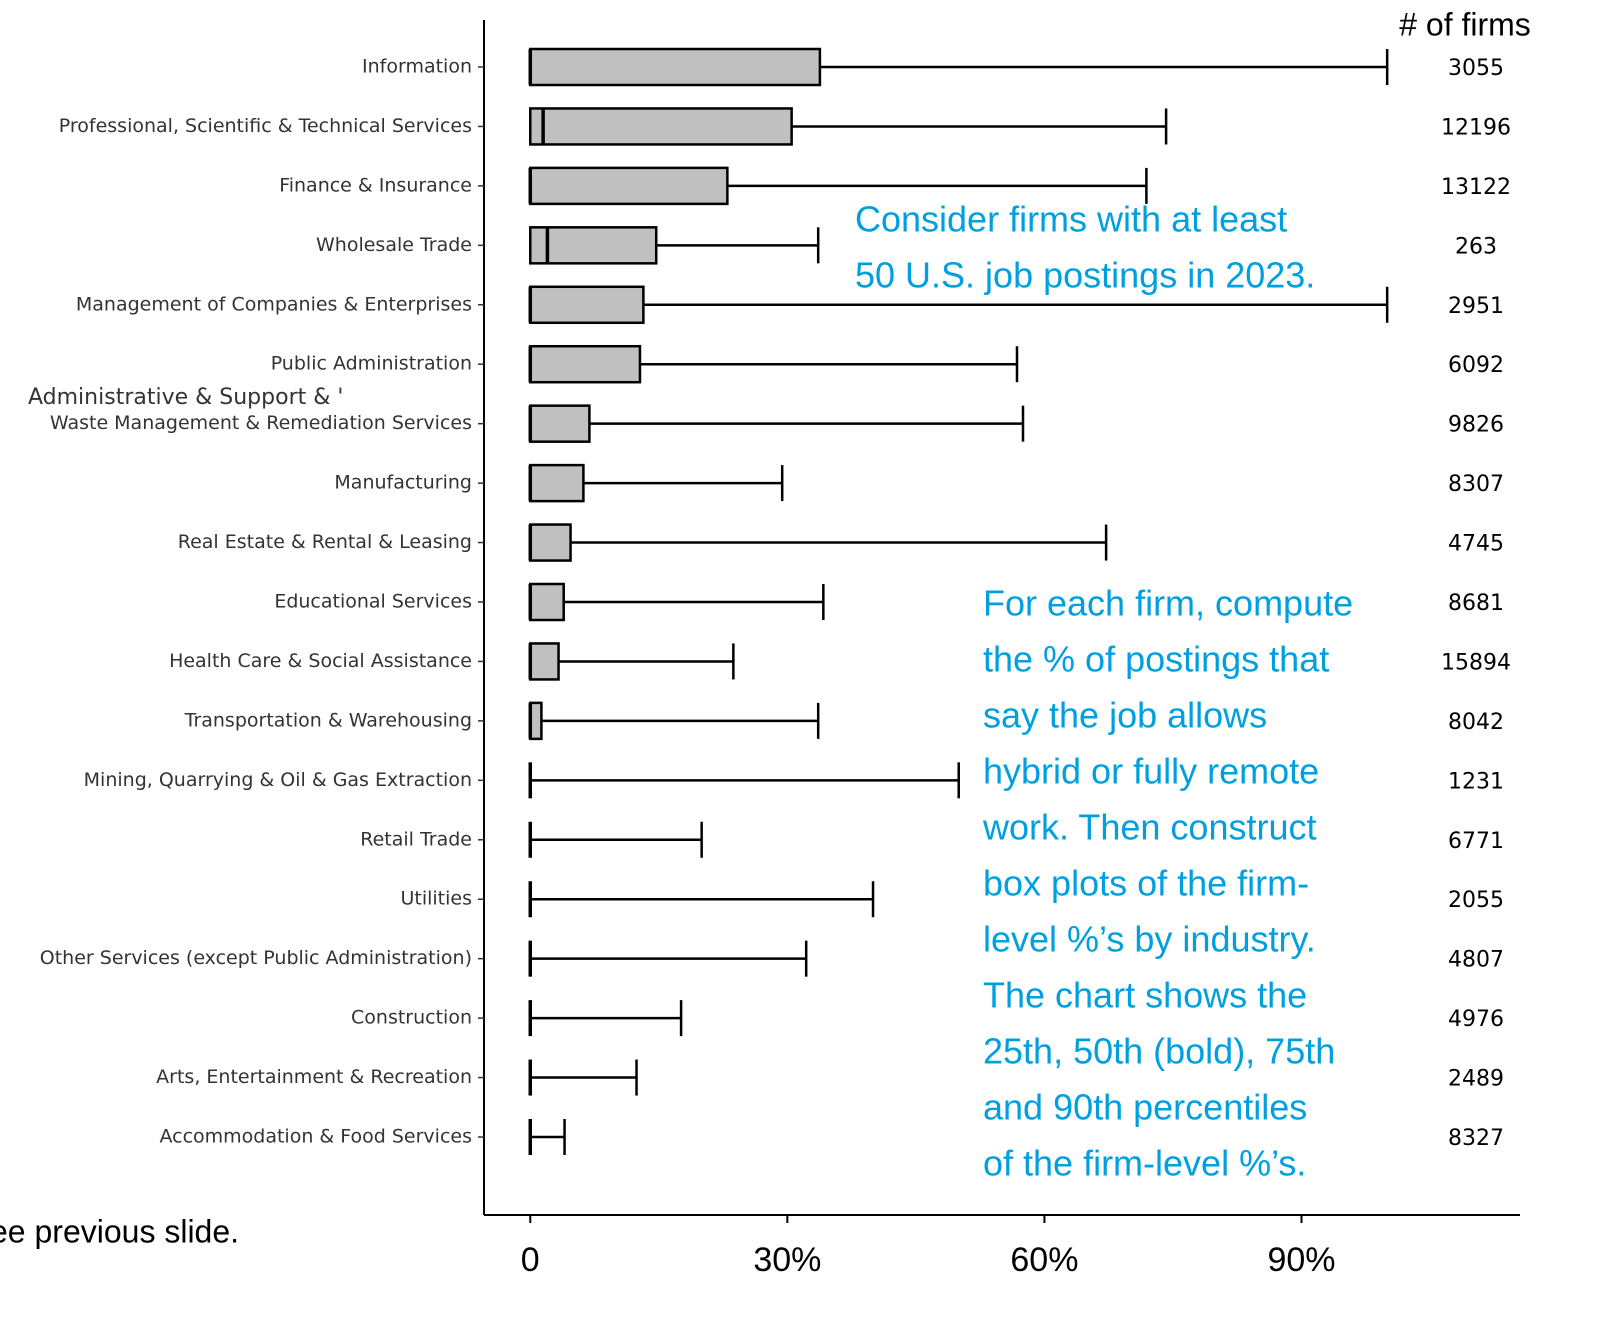  What do you see at coordinates (1476, 662) in the screenshot?
I see `firm-count: 15894` at bounding box center [1476, 662].